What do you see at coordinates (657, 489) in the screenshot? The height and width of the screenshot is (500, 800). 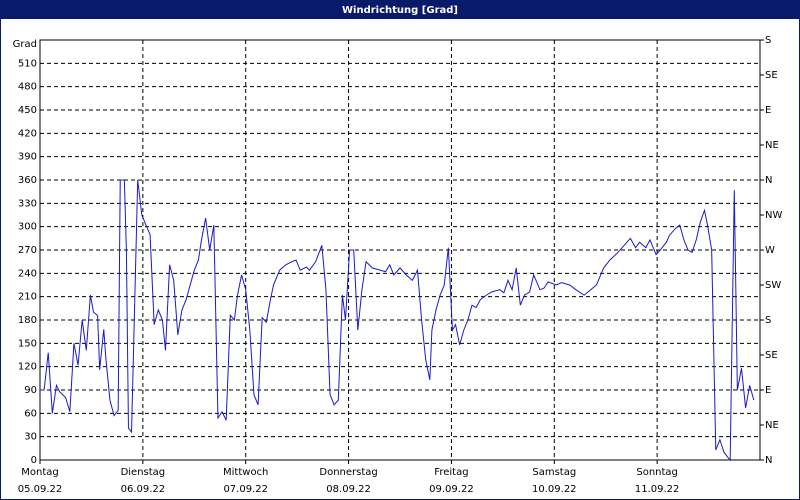 I see `x-tick-date: 11.09.22` at bounding box center [657, 489].